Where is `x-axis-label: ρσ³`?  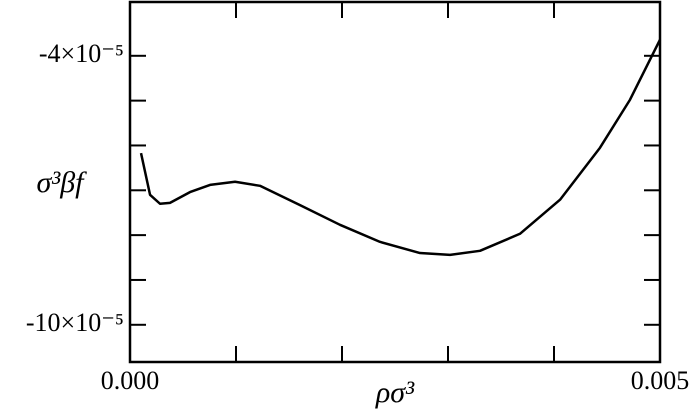
x-axis-label: ρσ³ is located at coordinates (395, 392).